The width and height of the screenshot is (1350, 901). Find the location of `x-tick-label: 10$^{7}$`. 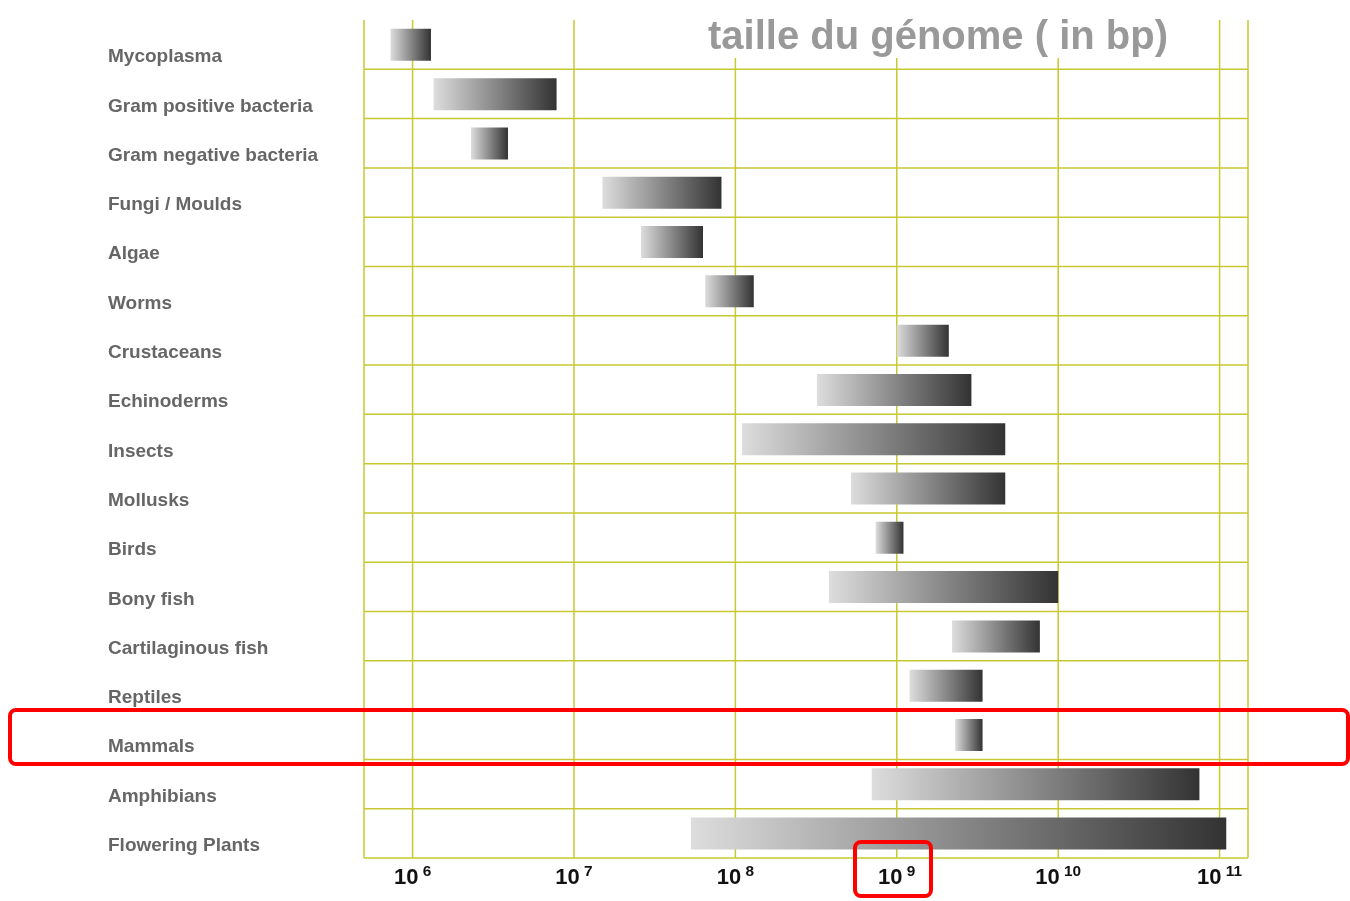

x-tick-label: 10$^{7}$ is located at coordinates (574, 875).